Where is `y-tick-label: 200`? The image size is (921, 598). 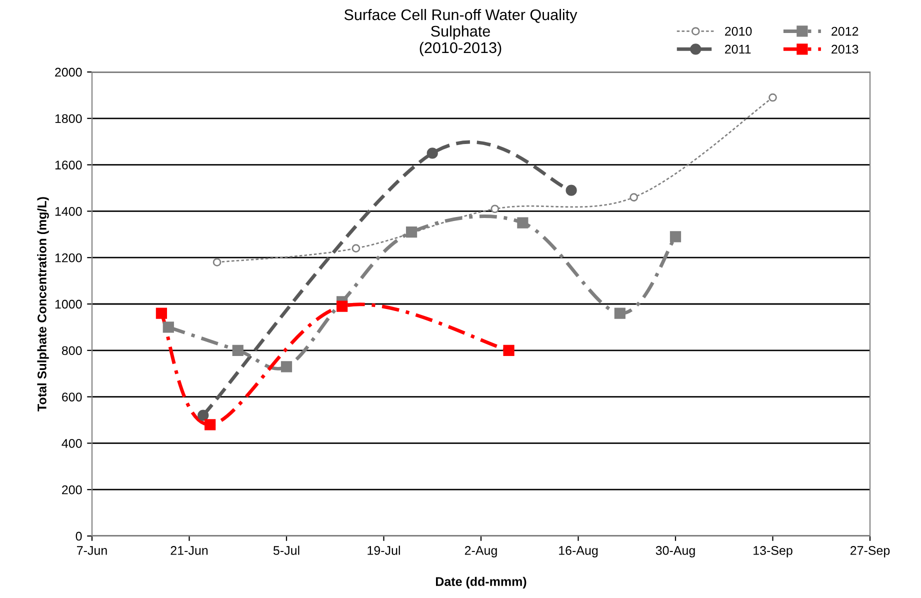 y-tick-label: 200 is located at coordinates (72, 489).